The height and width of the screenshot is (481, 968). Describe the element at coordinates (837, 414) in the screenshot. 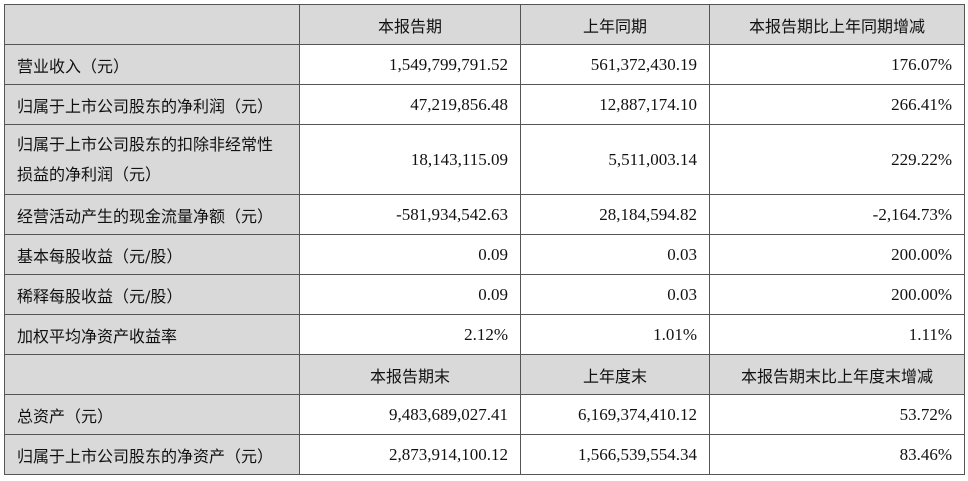

I see `change-value: 53.72%` at that location.